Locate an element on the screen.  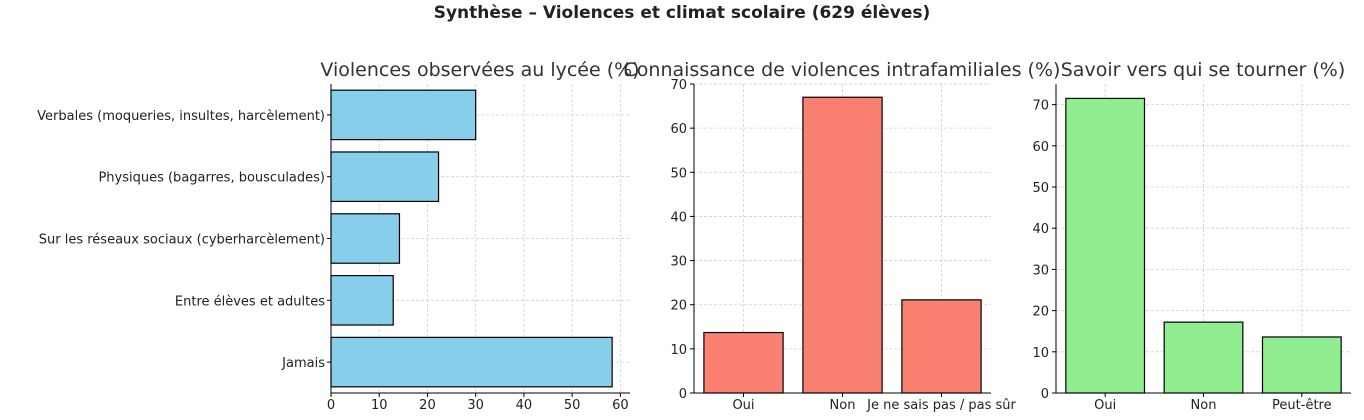
panel-title: Violences observées au lycée (%) is located at coordinates (479, 70).